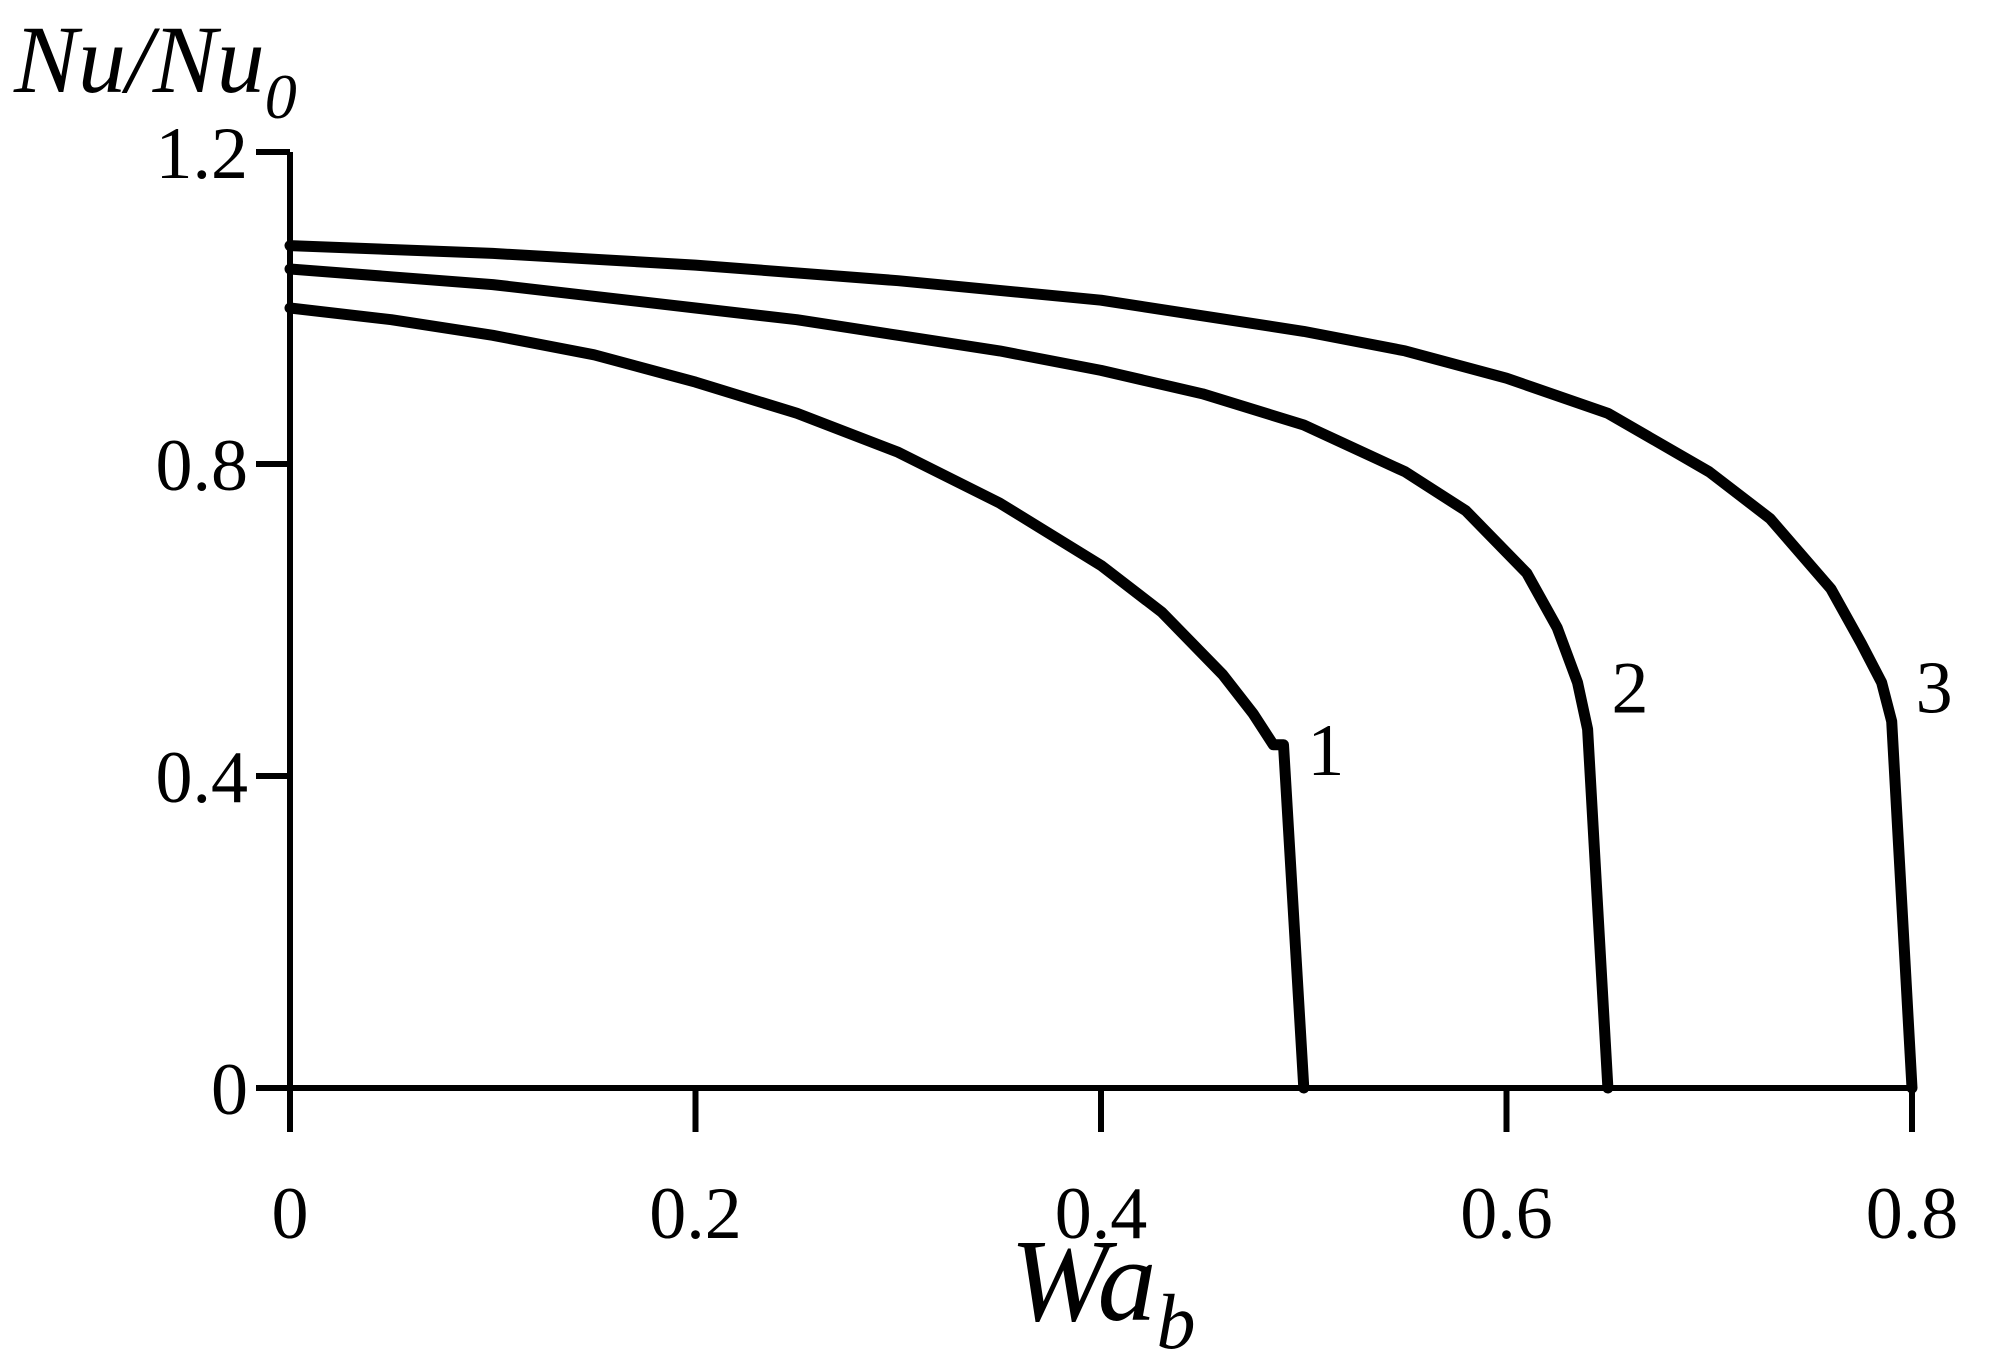 Image resolution: width=1989 pixels, height=1370 pixels. I want to click on x-tick-label: 0.6, so click(1506, 1214).